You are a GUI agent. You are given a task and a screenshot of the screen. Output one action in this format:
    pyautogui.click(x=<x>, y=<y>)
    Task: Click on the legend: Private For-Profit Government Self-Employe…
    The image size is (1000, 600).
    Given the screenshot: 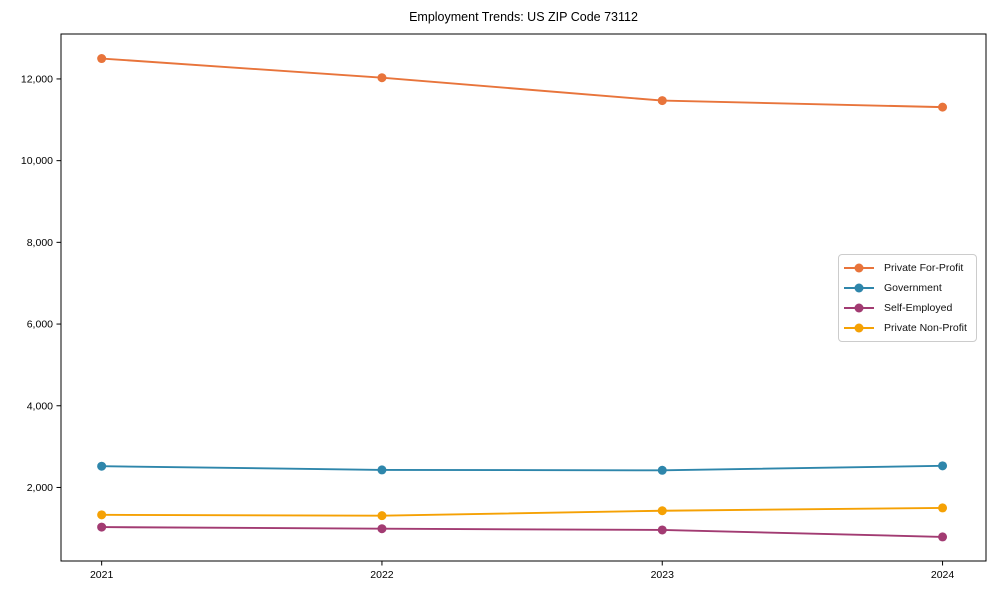 What is the action you would take?
    pyautogui.click(x=907, y=298)
    